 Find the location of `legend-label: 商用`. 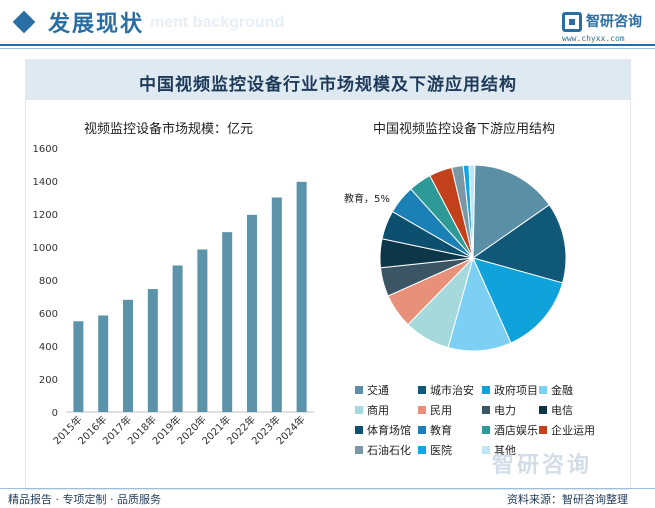

legend-label: 商用 is located at coordinates (378, 410).